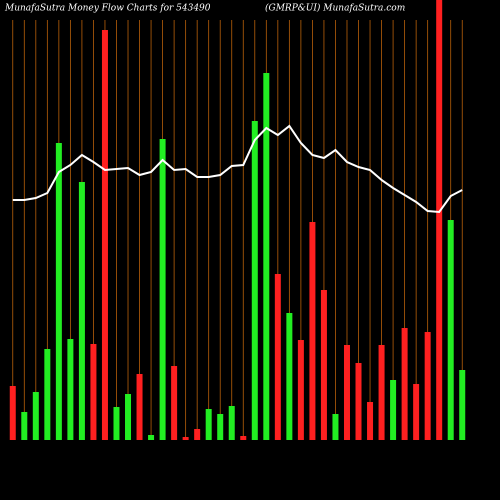 This screenshot has width=500, height=500. Describe the element at coordinates (335, 8) in the screenshot. I see `chart-subtitle: (GMRP&UI) MunafaSutra.com` at that location.